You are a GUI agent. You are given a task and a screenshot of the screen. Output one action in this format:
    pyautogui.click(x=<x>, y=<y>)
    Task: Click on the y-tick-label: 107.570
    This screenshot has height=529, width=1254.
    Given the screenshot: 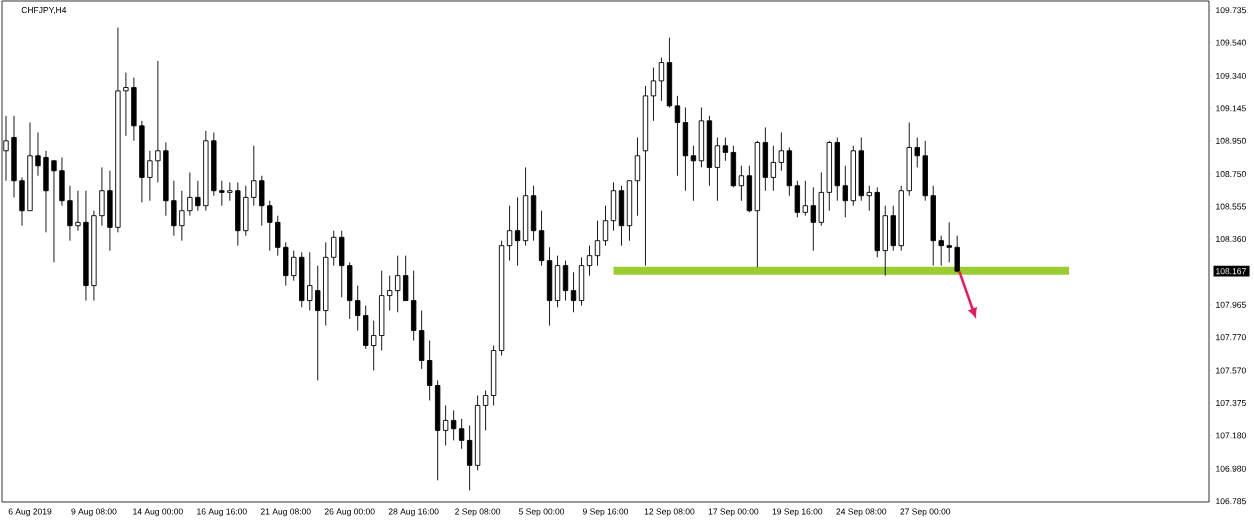 What is the action you would take?
    pyautogui.click(x=1231, y=370)
    